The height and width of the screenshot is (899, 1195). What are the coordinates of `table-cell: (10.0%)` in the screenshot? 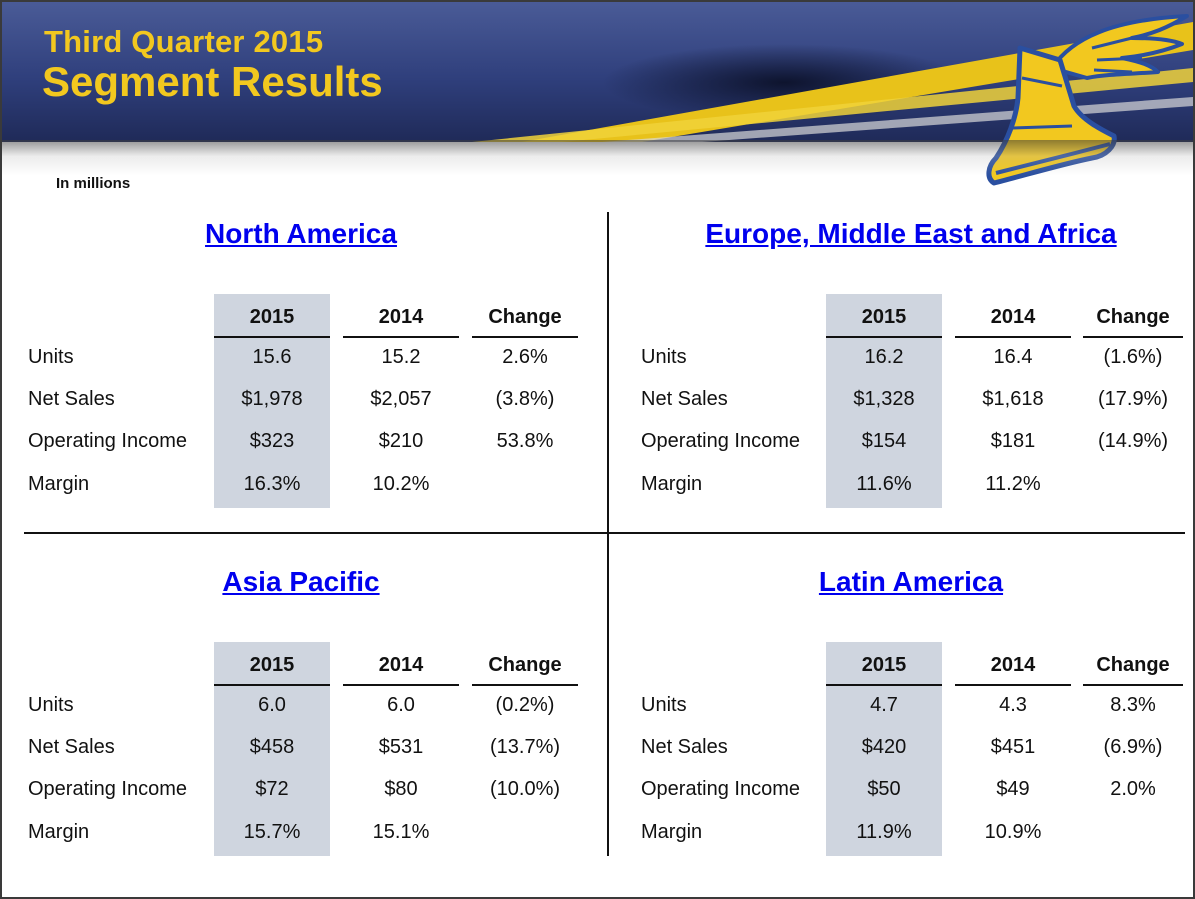 It's located at (525, 789).